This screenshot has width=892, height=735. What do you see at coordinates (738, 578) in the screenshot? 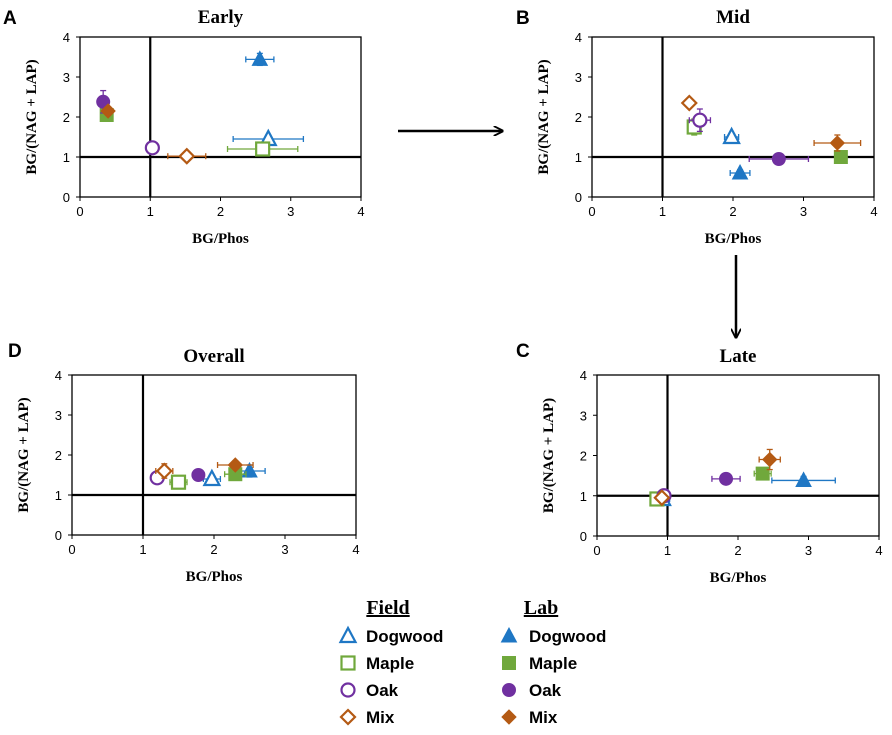
I see `x-axis-title-late: BG/Phos` at bounding box center [738, 578].